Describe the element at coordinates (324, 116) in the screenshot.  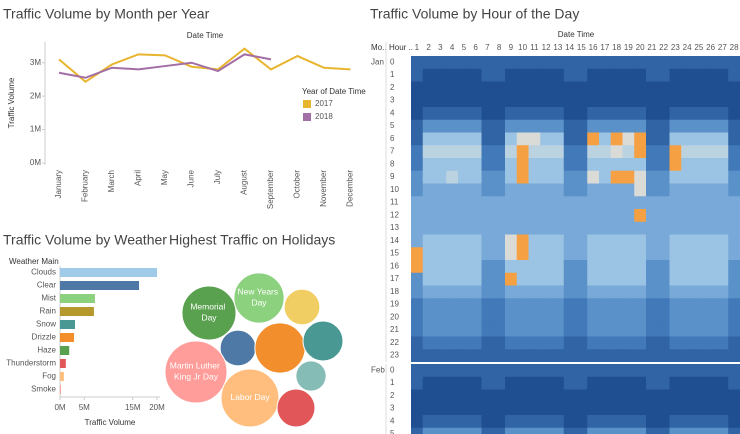
I see `legend-label: 2018` at that location.